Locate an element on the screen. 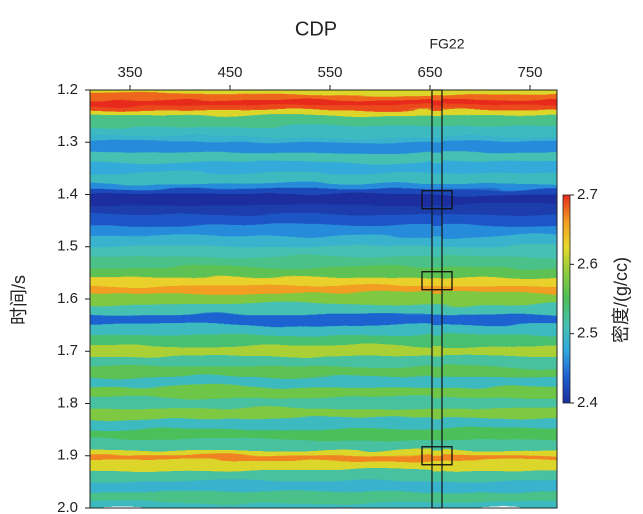 The image size is (643, 514). colorbar-tick-label: 2.6 is located at coordinates (587, 263).